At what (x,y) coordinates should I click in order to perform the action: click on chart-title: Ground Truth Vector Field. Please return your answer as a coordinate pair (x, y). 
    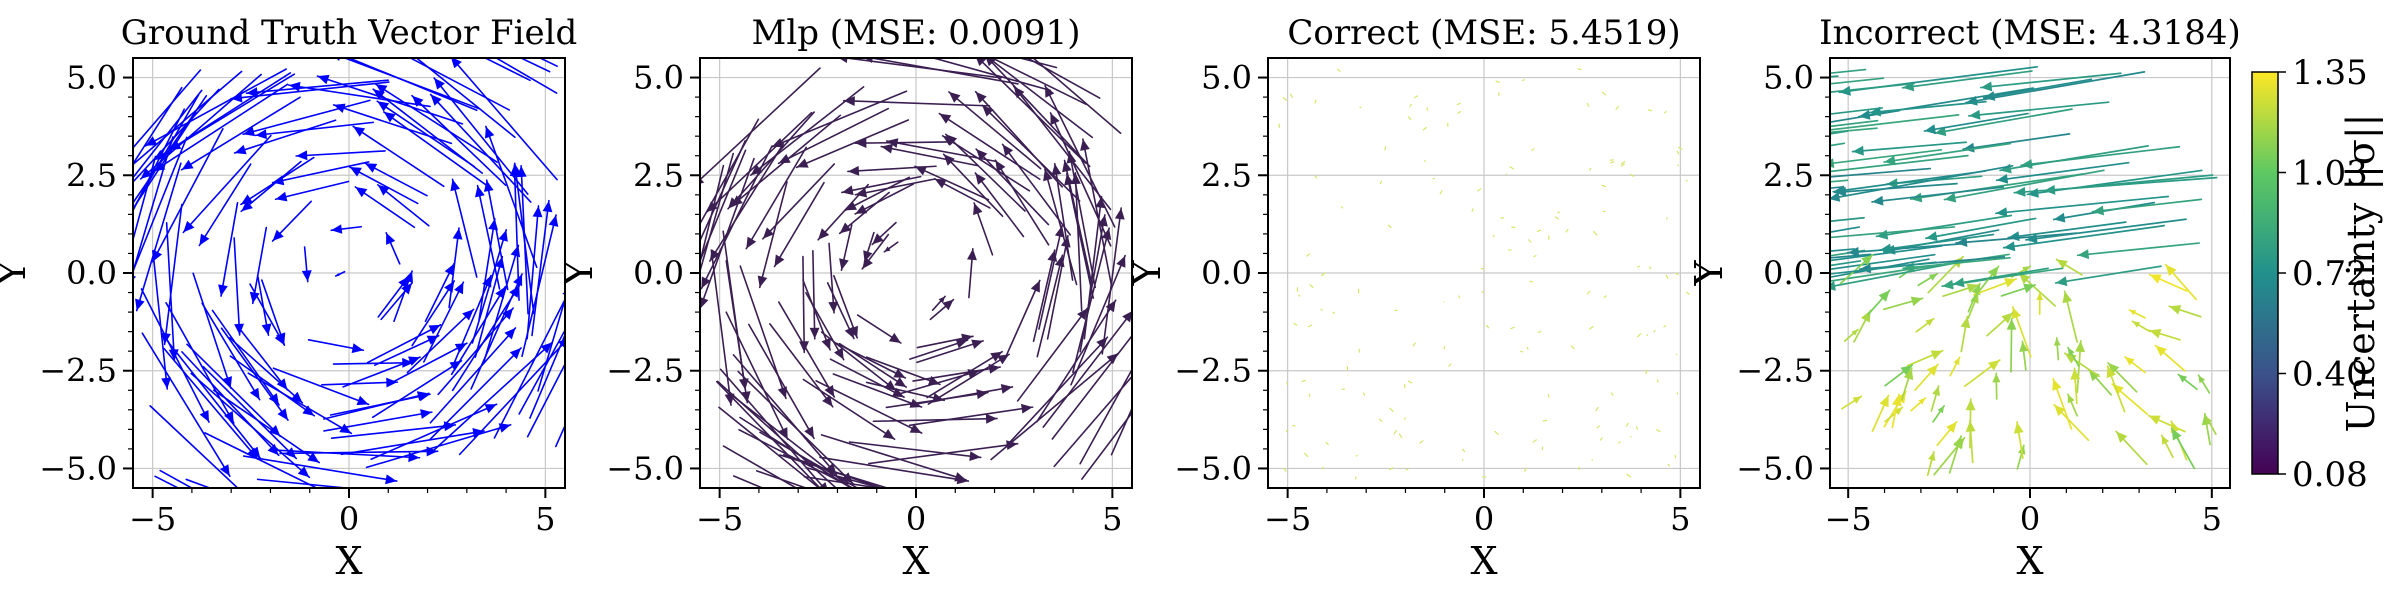
    Looking at the image, I should click on (349, 33).